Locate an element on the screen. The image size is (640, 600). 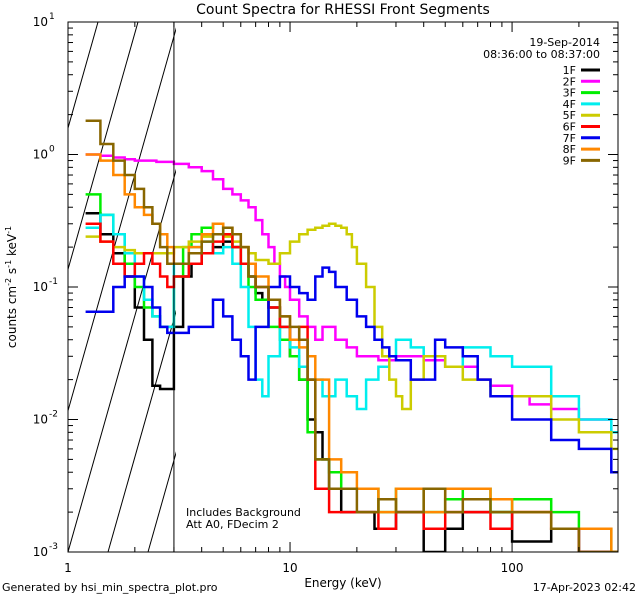
legend-label-8F: 8F is located at coordinates (569, 149).